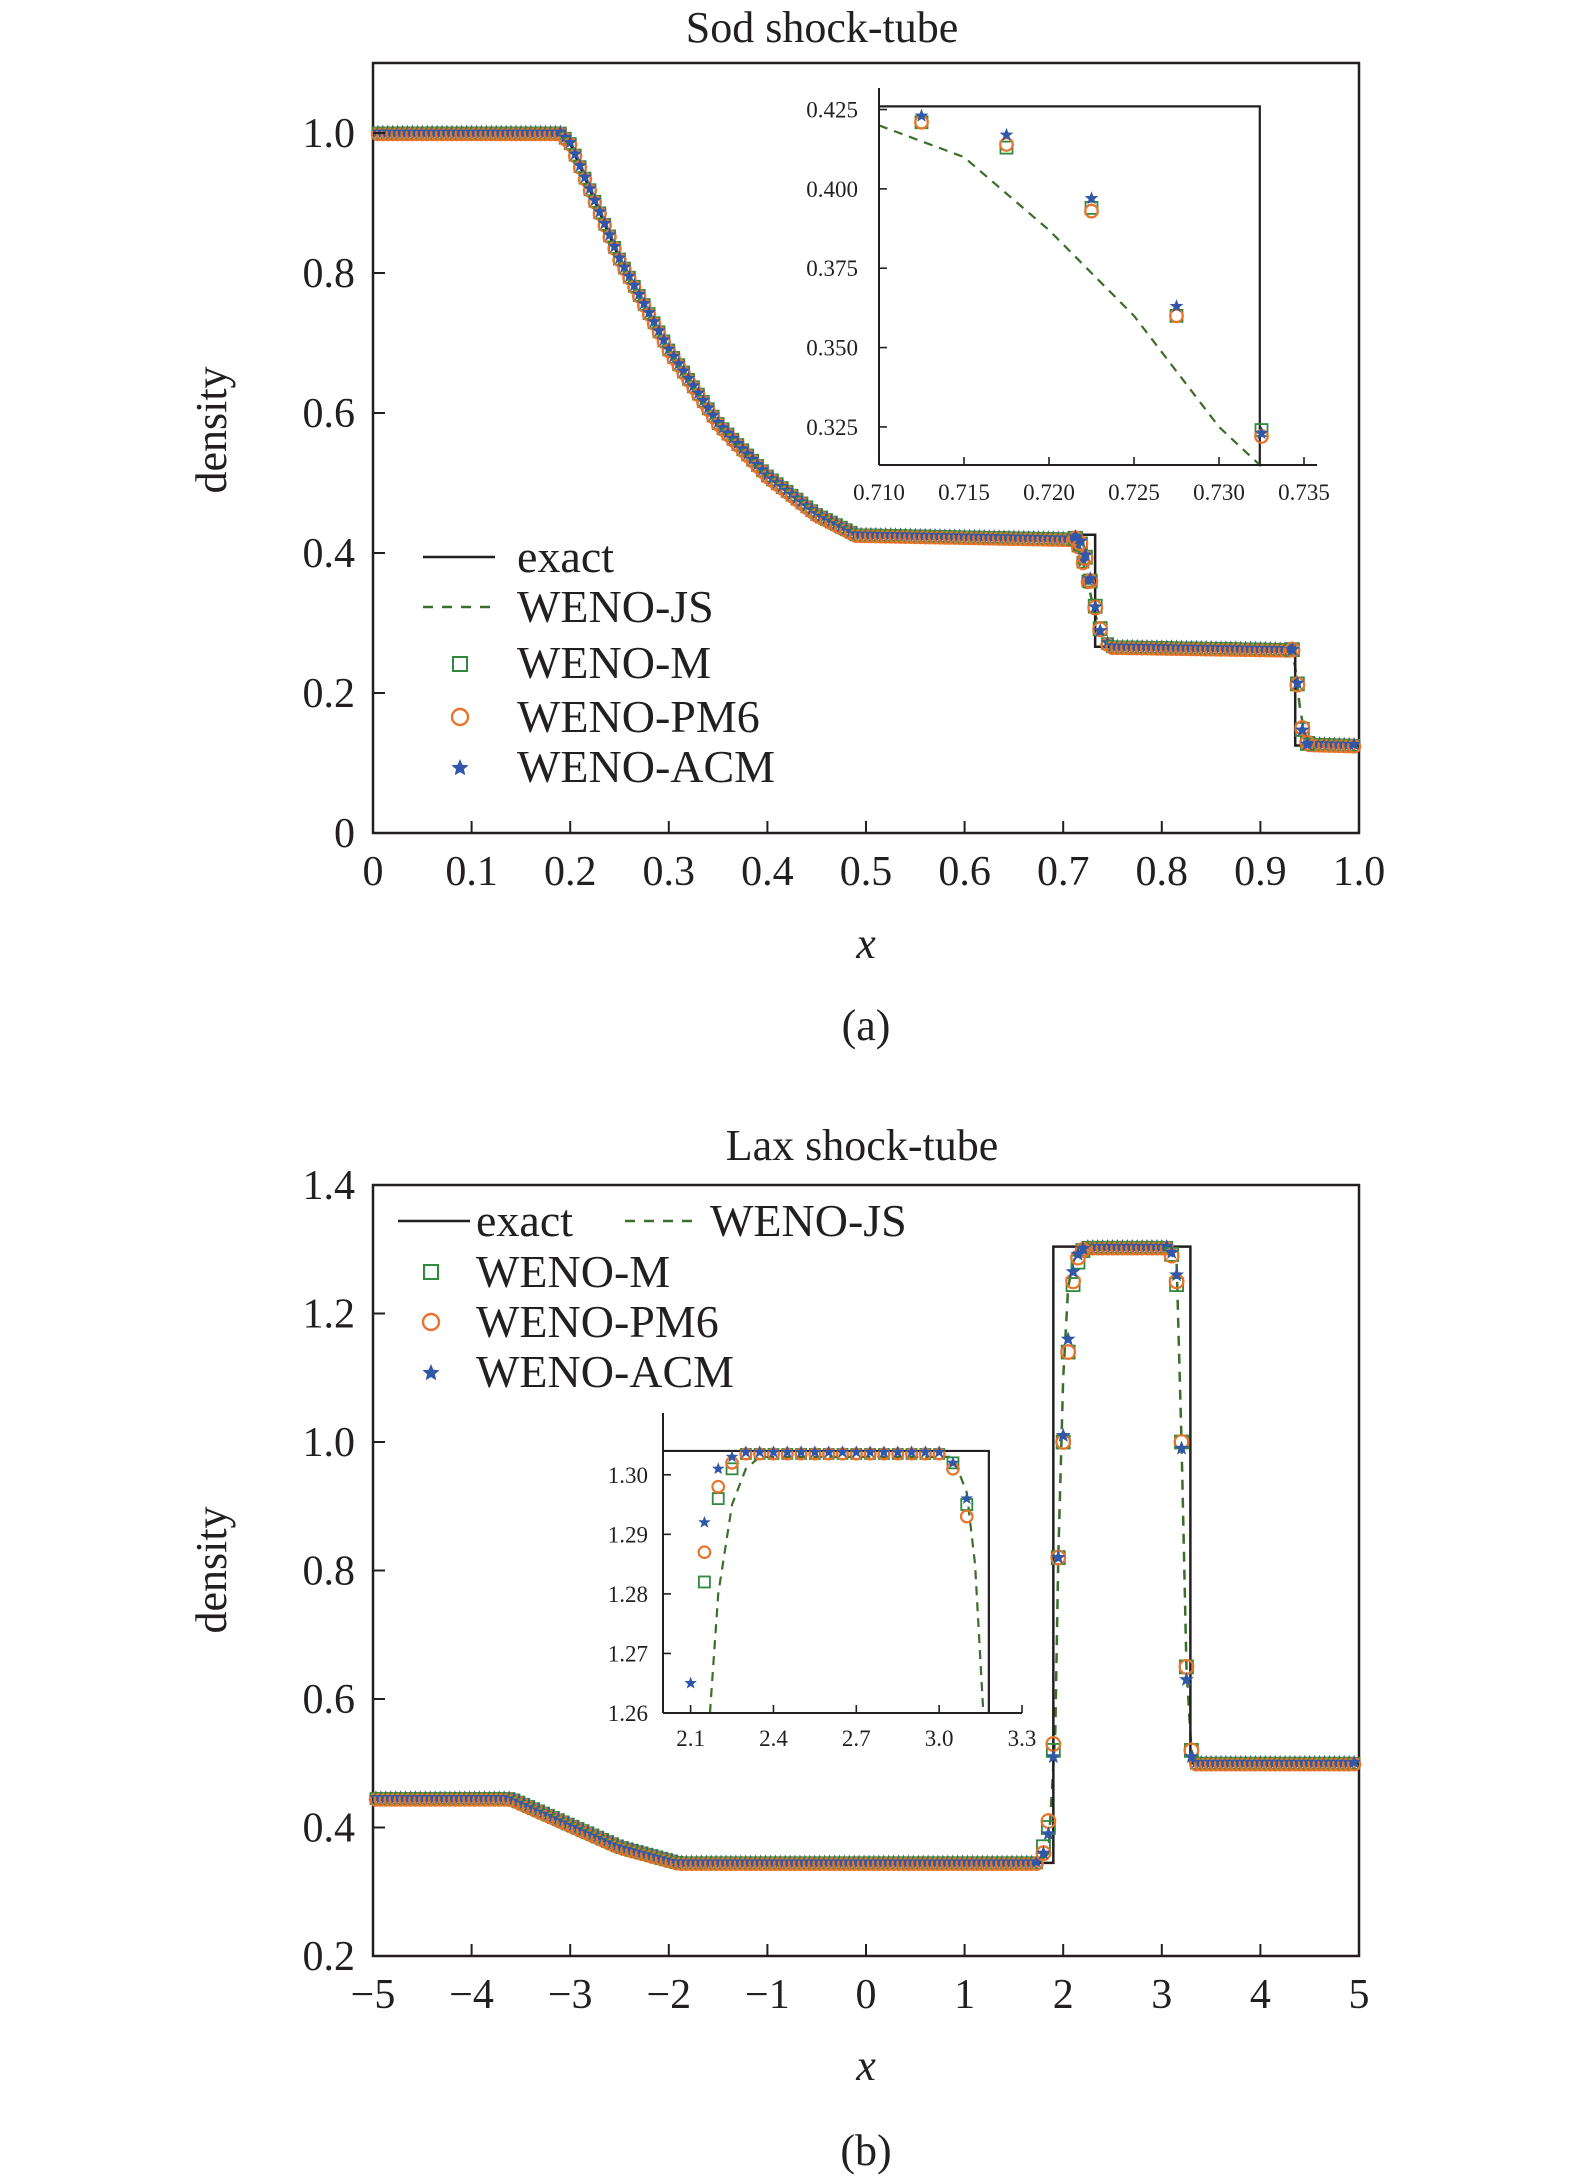  I want to click on inset-y-ticks: 0.325 0.350 0.375 0.400 0.425, so click(846, 269).